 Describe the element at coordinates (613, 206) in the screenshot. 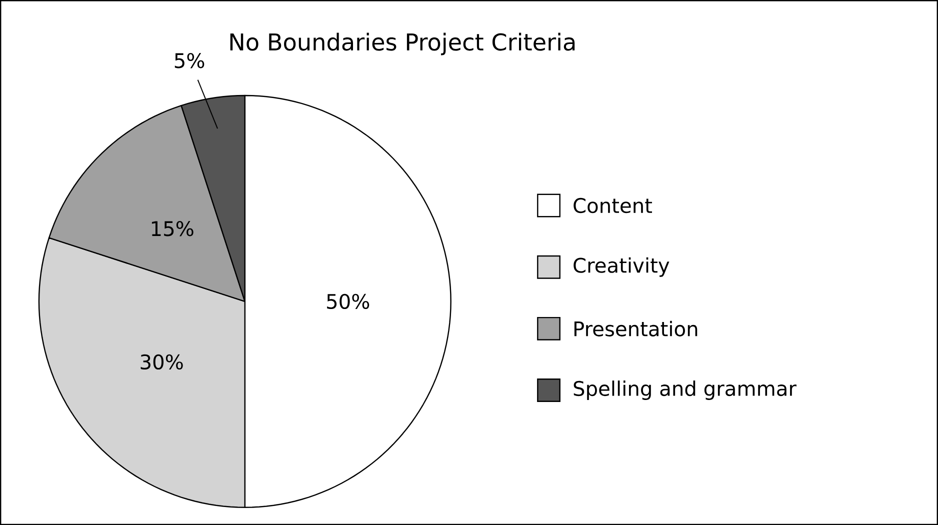

I see `legend-label: Content` at that location.